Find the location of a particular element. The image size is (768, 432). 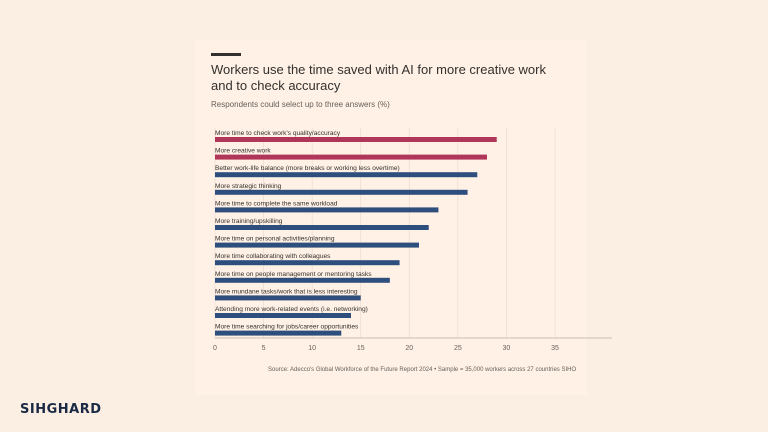

x-tick-label: 30 is located at coordinates (507, 348).